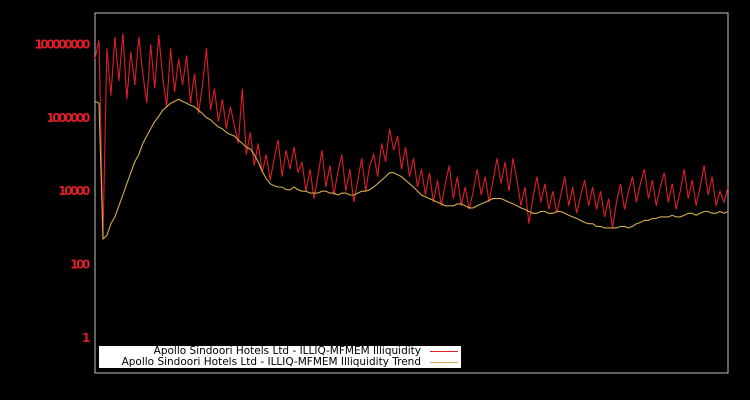 The height and width of the screenshot is (400, 750). What do you see at coordinates (62, 44) in the screenshot?
I see `y-tick-label-100000000: 100000000` at bounding box center [62, 44].